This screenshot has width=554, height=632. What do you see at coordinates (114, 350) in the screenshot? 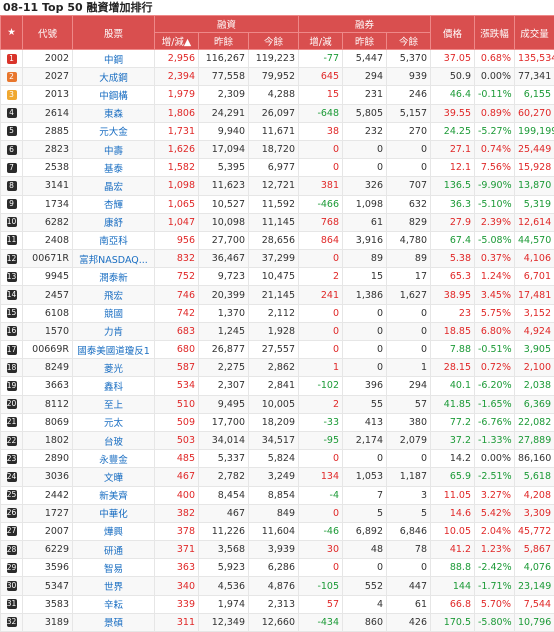
I see `stock-name-link: 國泰美國道瓊反1` at bounding box center [114, 350].